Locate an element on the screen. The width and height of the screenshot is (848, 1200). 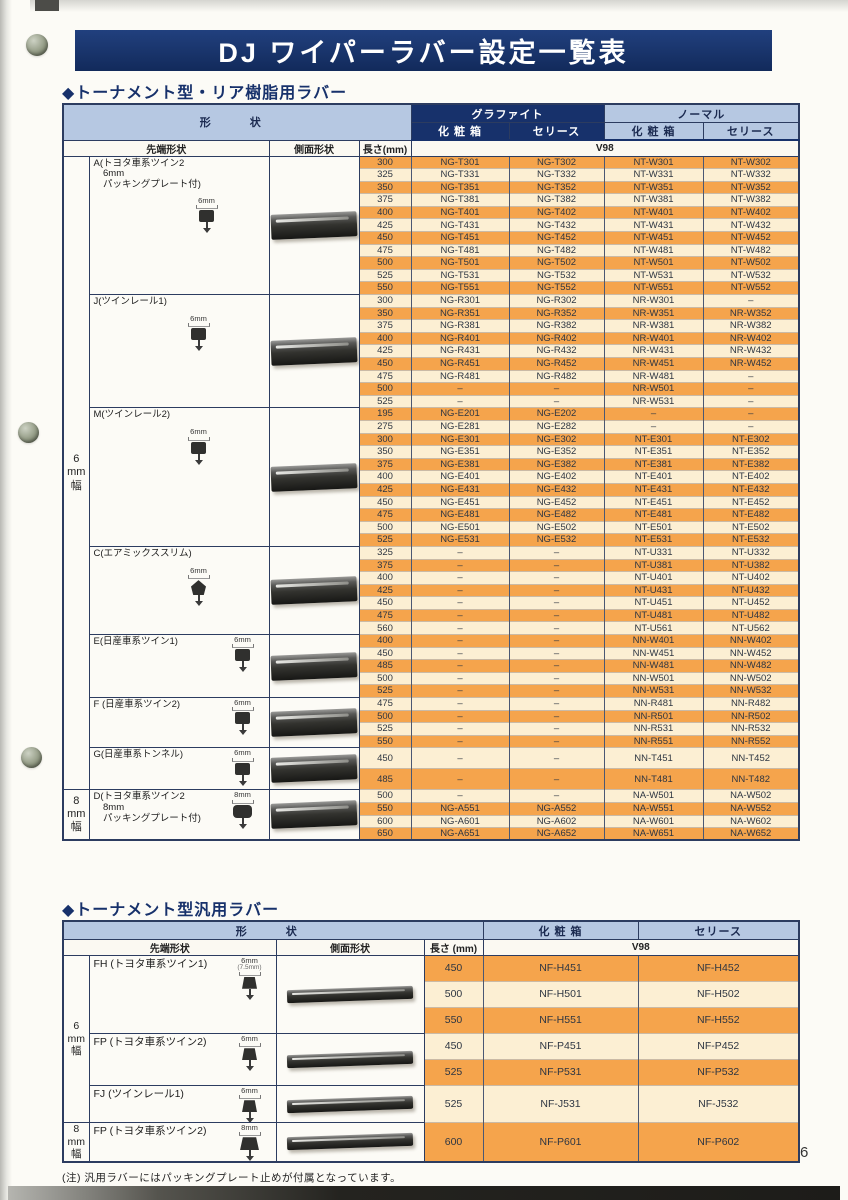
product-code-cell: NA-W601 is located at coordinates (653, 821).